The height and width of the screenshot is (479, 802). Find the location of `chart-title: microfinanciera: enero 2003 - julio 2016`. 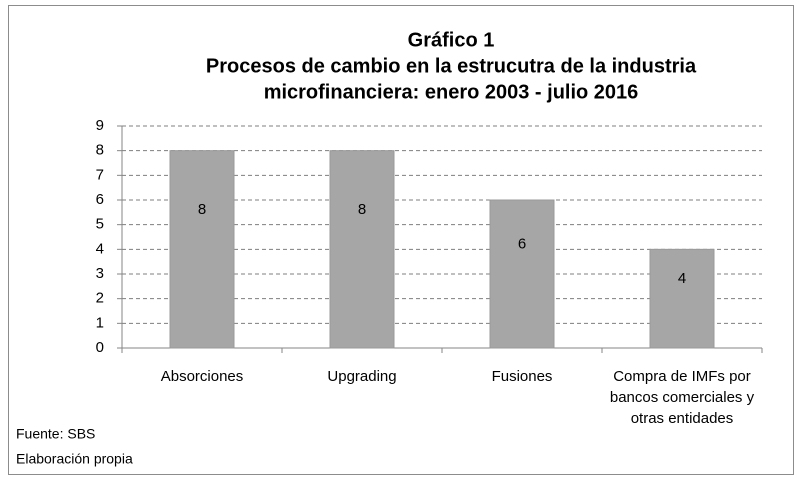

chart-title: microfinanciera: enero 2003 - julio 2016 is located at coordinates (451, 92).